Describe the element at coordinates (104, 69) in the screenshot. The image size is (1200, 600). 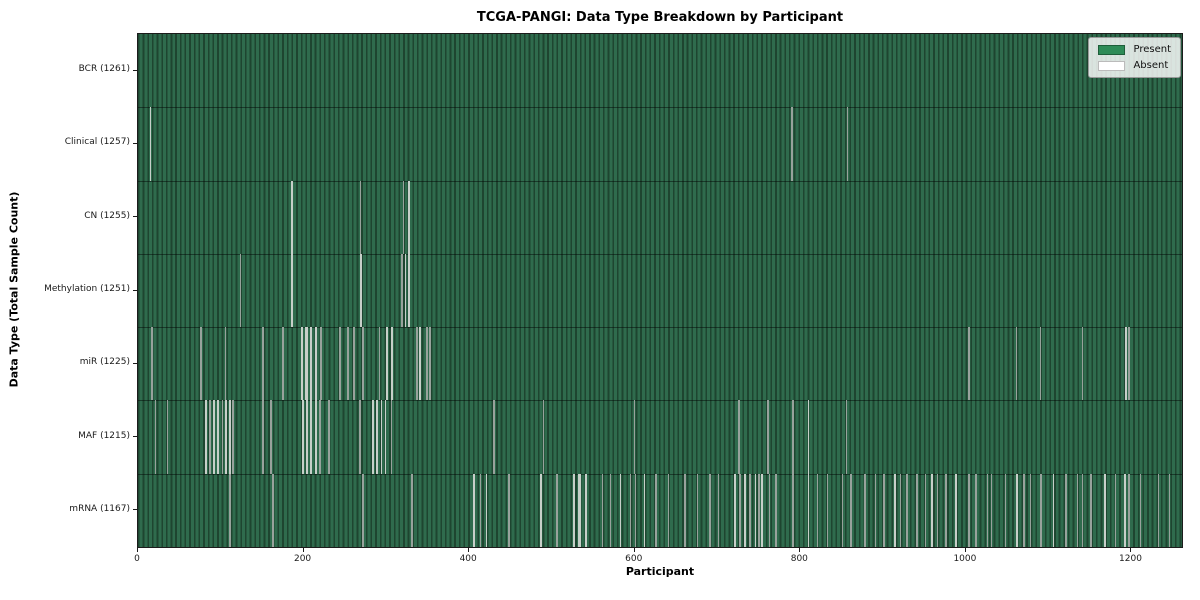
I see `y-tick-label: BCR (1261)` at that location.